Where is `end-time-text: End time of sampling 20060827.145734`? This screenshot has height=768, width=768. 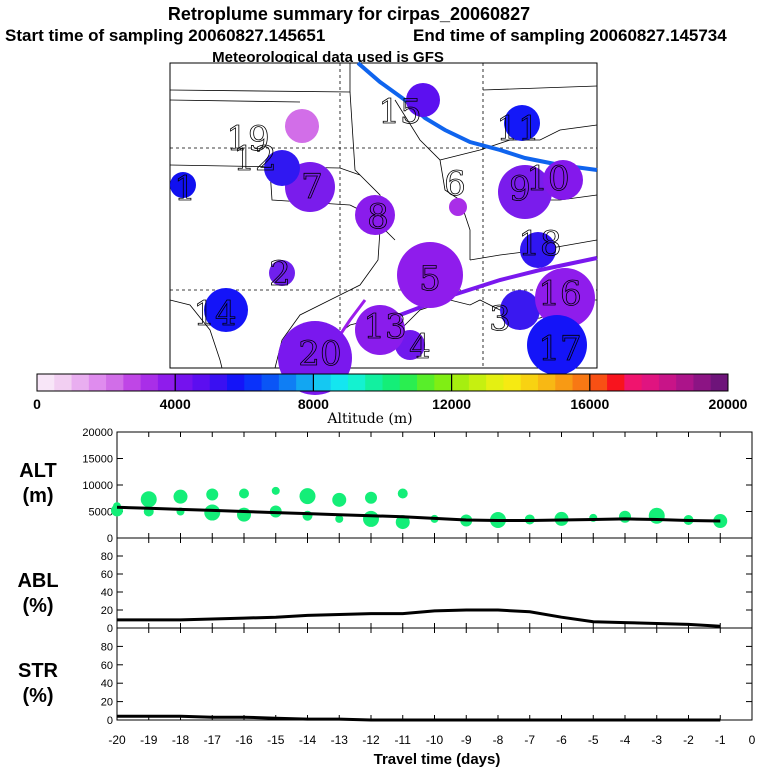 end-time-text: End time of sampling 20060827.145734 is located at coordinates (570, 35).